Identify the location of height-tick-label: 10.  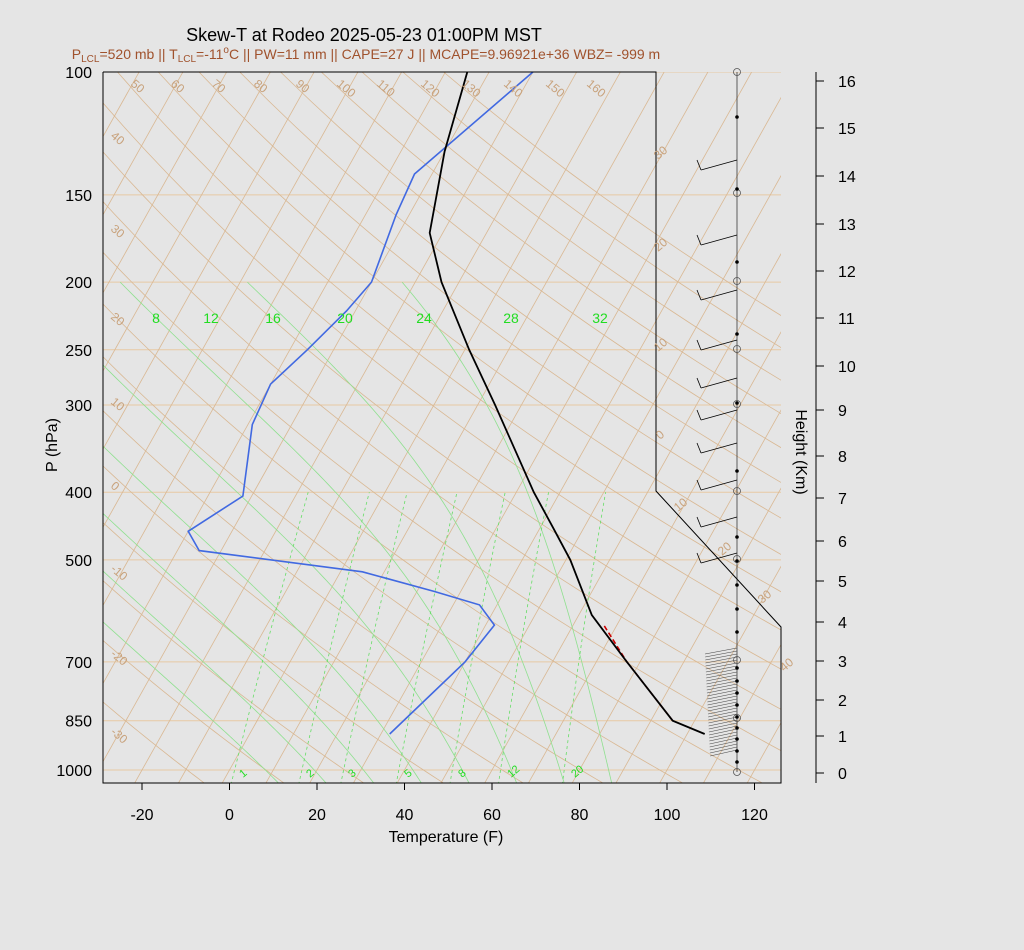
(847, 367).